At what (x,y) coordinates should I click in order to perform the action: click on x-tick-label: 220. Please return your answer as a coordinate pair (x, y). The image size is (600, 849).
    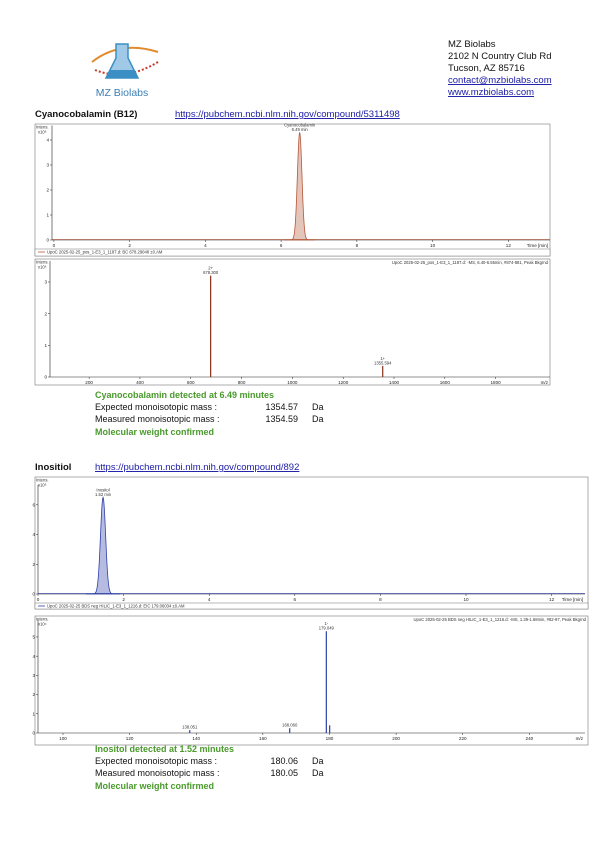
    Looking at the image, I should click on (463, 738).